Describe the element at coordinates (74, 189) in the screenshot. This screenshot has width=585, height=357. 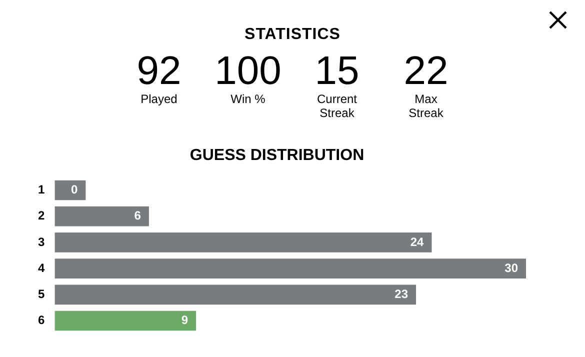
I see `data-label: 0` at that location.